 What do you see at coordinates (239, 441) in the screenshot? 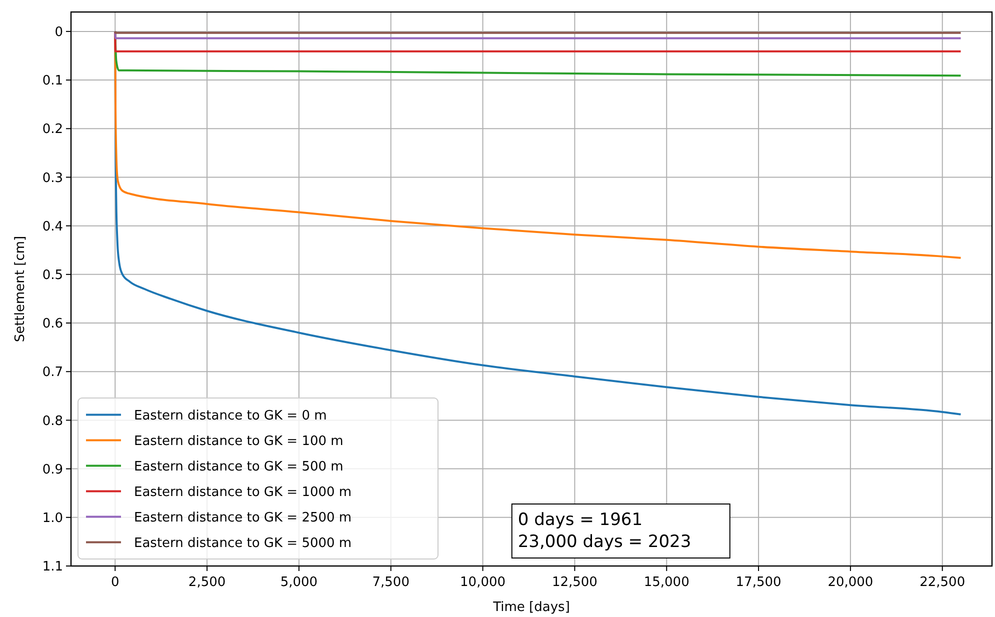
I see `legend-label: Eastern distance to GK = 100 m` at bounding box center [239, 441].